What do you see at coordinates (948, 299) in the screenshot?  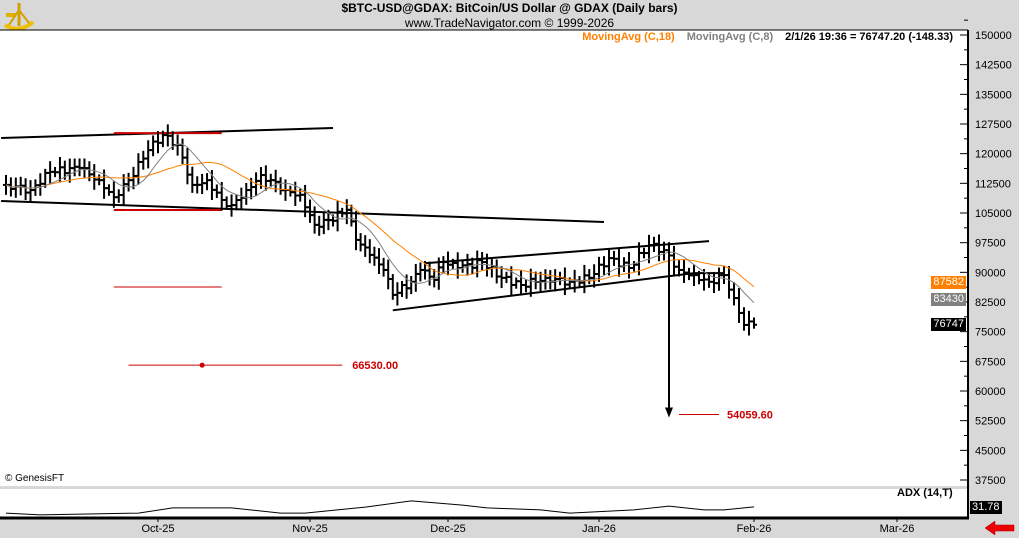 I see `ma8-value-badge: 83430` at bounding box center [948, 299].